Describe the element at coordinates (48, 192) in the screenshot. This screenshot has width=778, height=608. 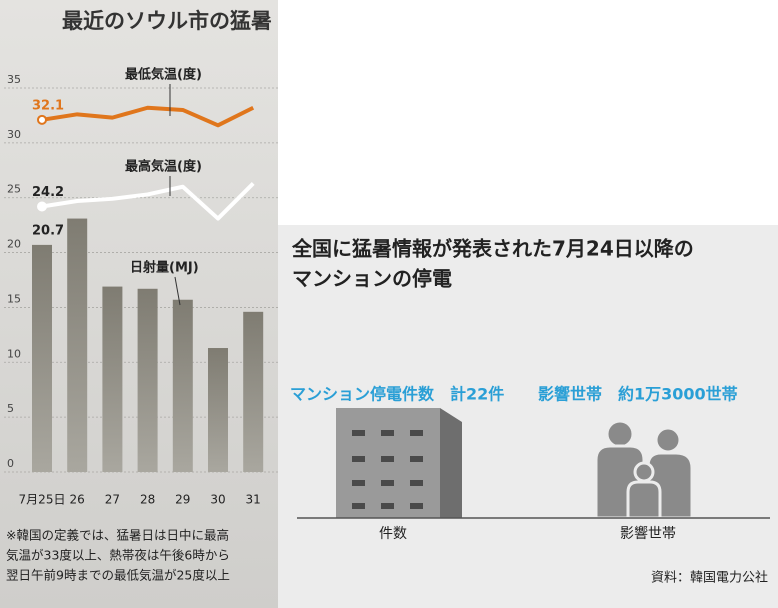
I see `data-label: 24.2` at that location.